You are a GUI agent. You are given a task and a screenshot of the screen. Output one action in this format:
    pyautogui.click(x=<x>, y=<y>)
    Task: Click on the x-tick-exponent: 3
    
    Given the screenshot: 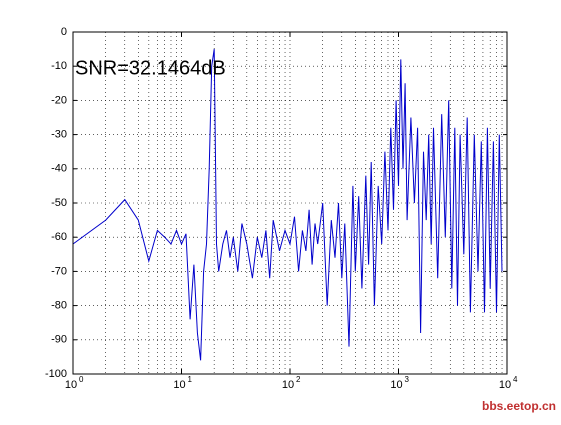 What is the action you would take?
    pyautogui.click(x=407, y=379)
    